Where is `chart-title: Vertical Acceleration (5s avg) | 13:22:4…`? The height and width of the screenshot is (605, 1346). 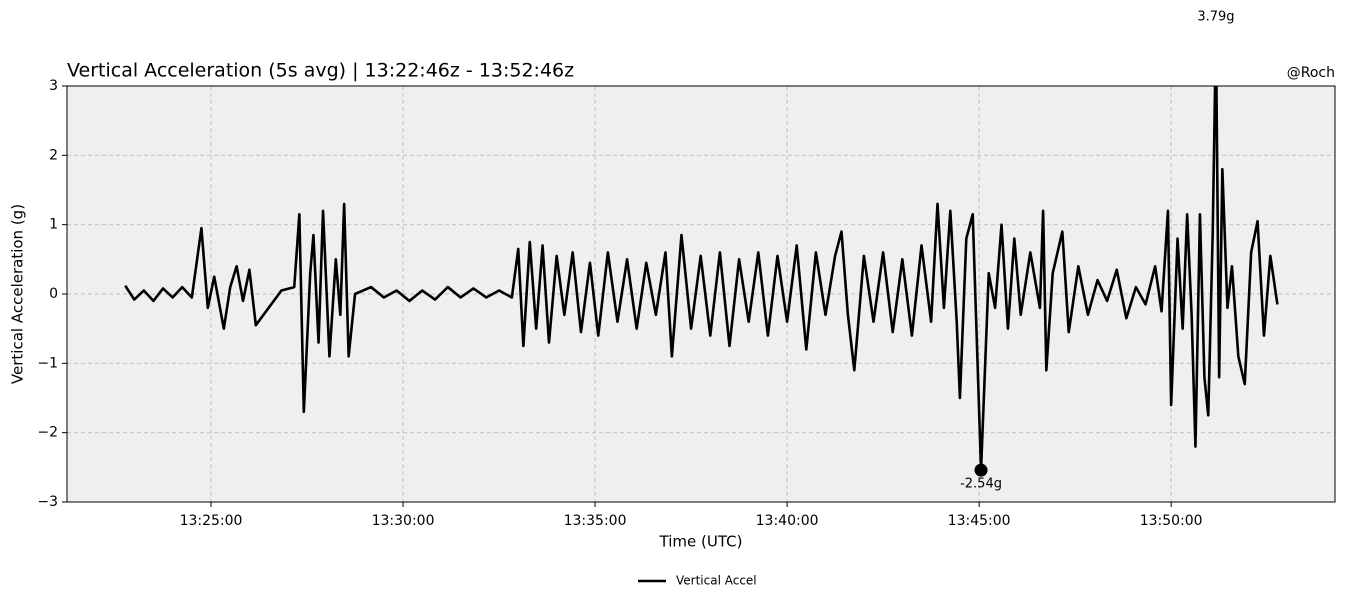 chart-title: Vertical Acceleration (5s avg) | 13:22:4… is located at coordinates (320, 71).